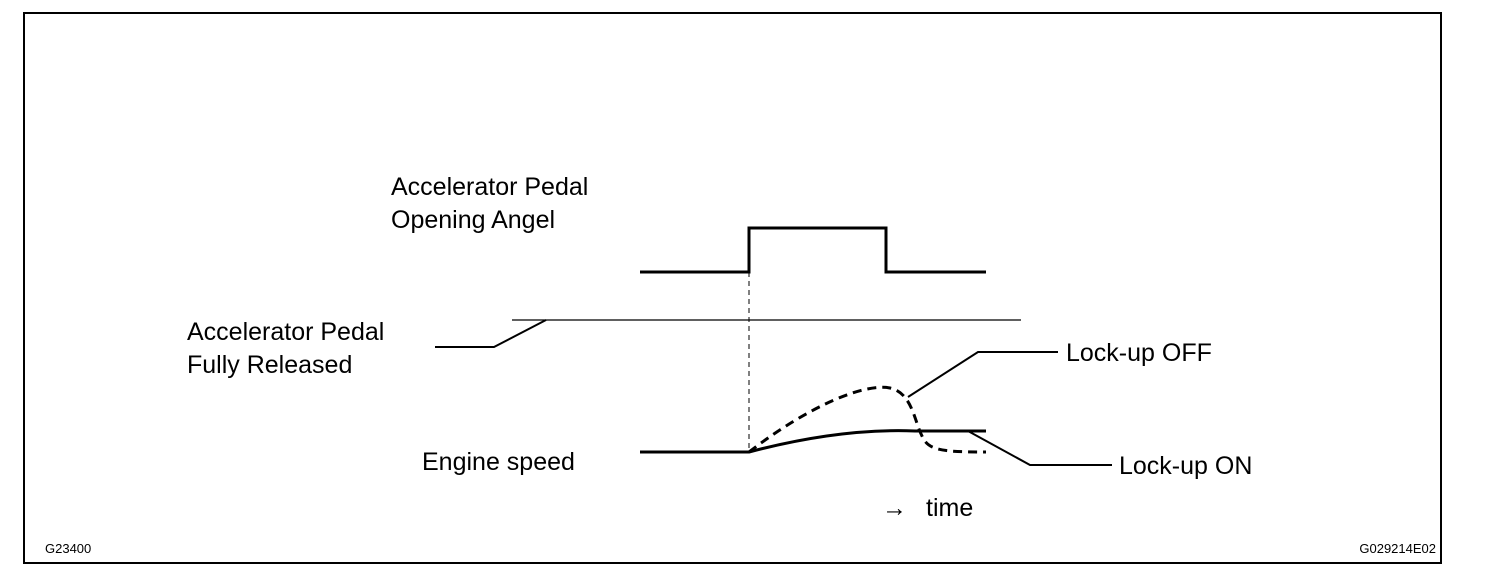 This screenshot has height=588, width=1504. Describe the element at coordinates (949, 508) in the screenshot. I see `time-axis-label: time` at that location.